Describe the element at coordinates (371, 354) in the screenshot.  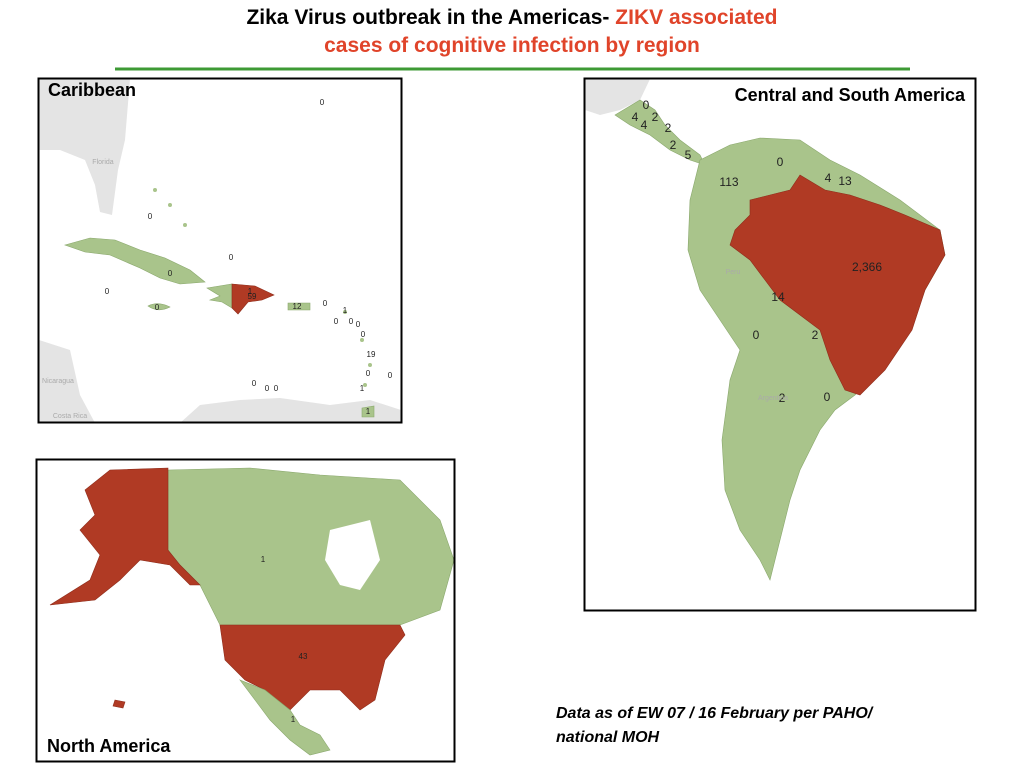
I see `map-value: 19` at that location.